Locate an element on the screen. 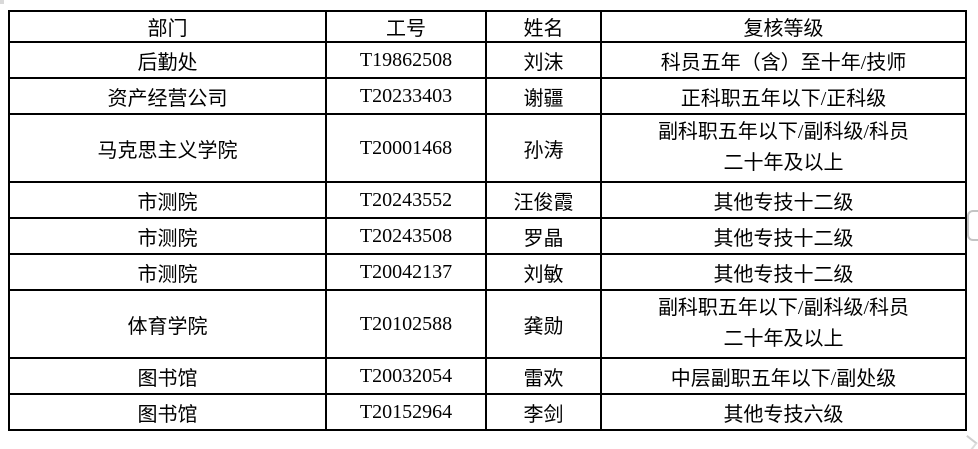  cell-name: 雷欢 is located at coordinates (543, 376).